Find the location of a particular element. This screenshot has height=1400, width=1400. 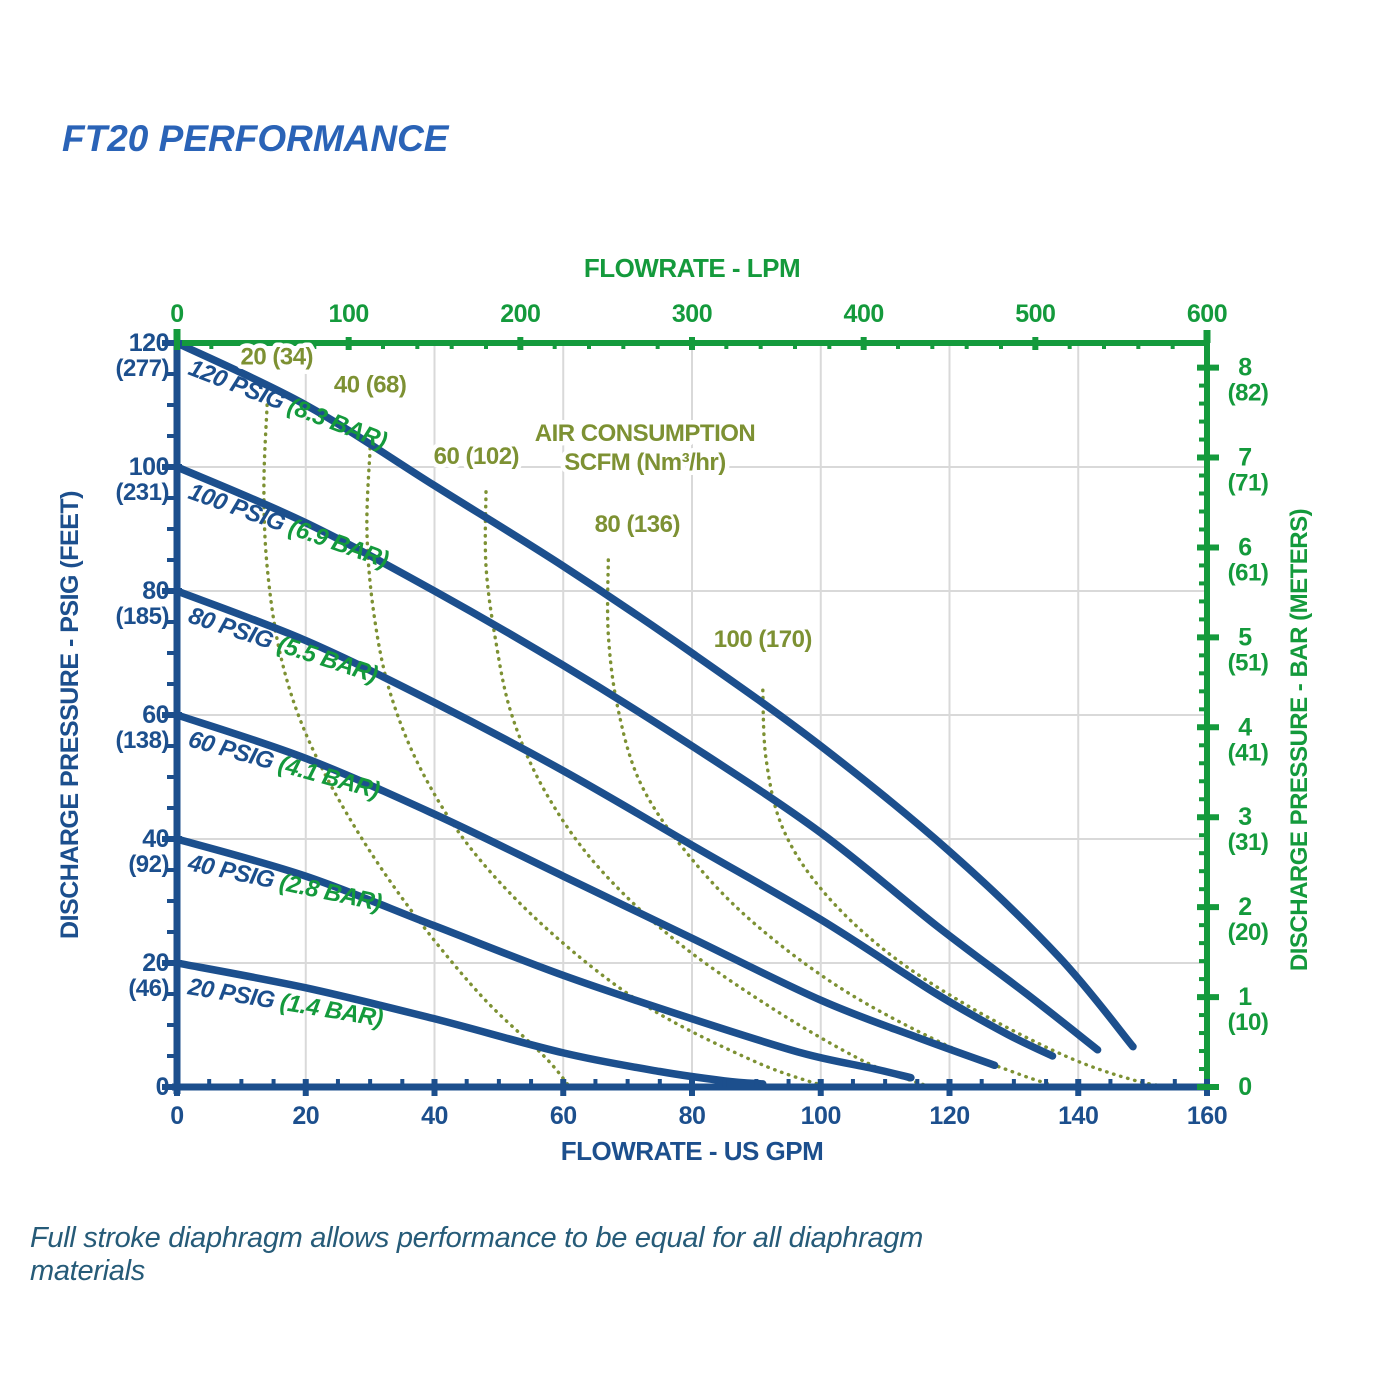

curve-label-40-psig: 40 PSIG (2.8 BAR) is located at coordinates (285, 883).